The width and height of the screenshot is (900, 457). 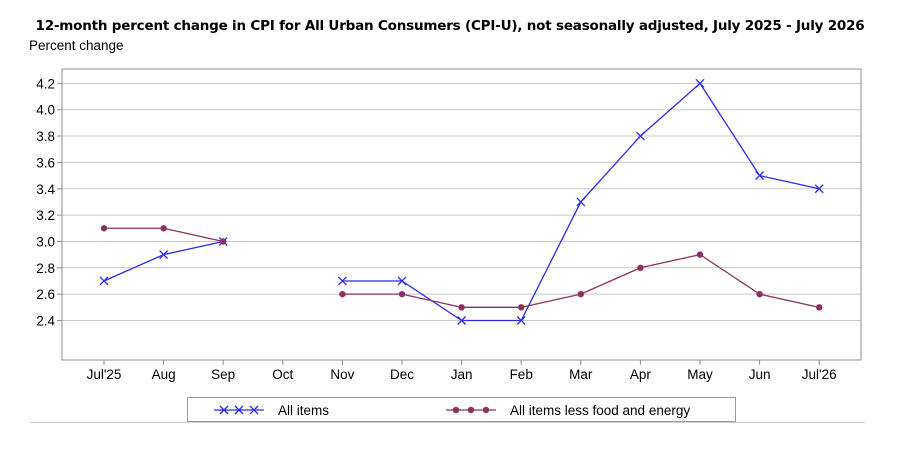 What do you see at coordinates (45, 189) in the screenshot?
I see `y-tick-label-3.4: 3.4` at bounding box center [45, 189].